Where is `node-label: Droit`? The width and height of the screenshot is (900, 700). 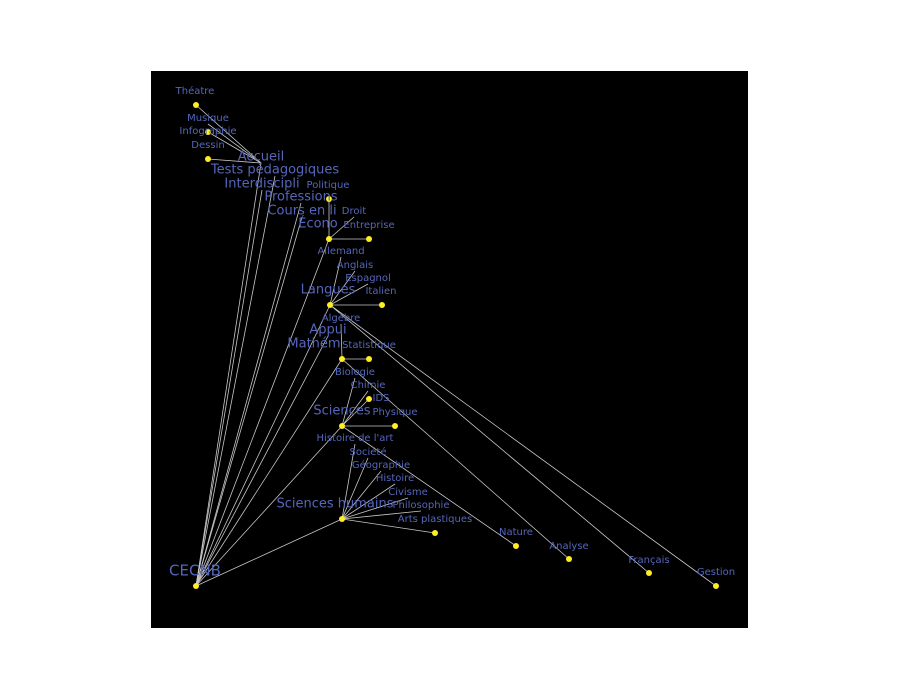 node-label: Droit is located at coordinates (354, 211).